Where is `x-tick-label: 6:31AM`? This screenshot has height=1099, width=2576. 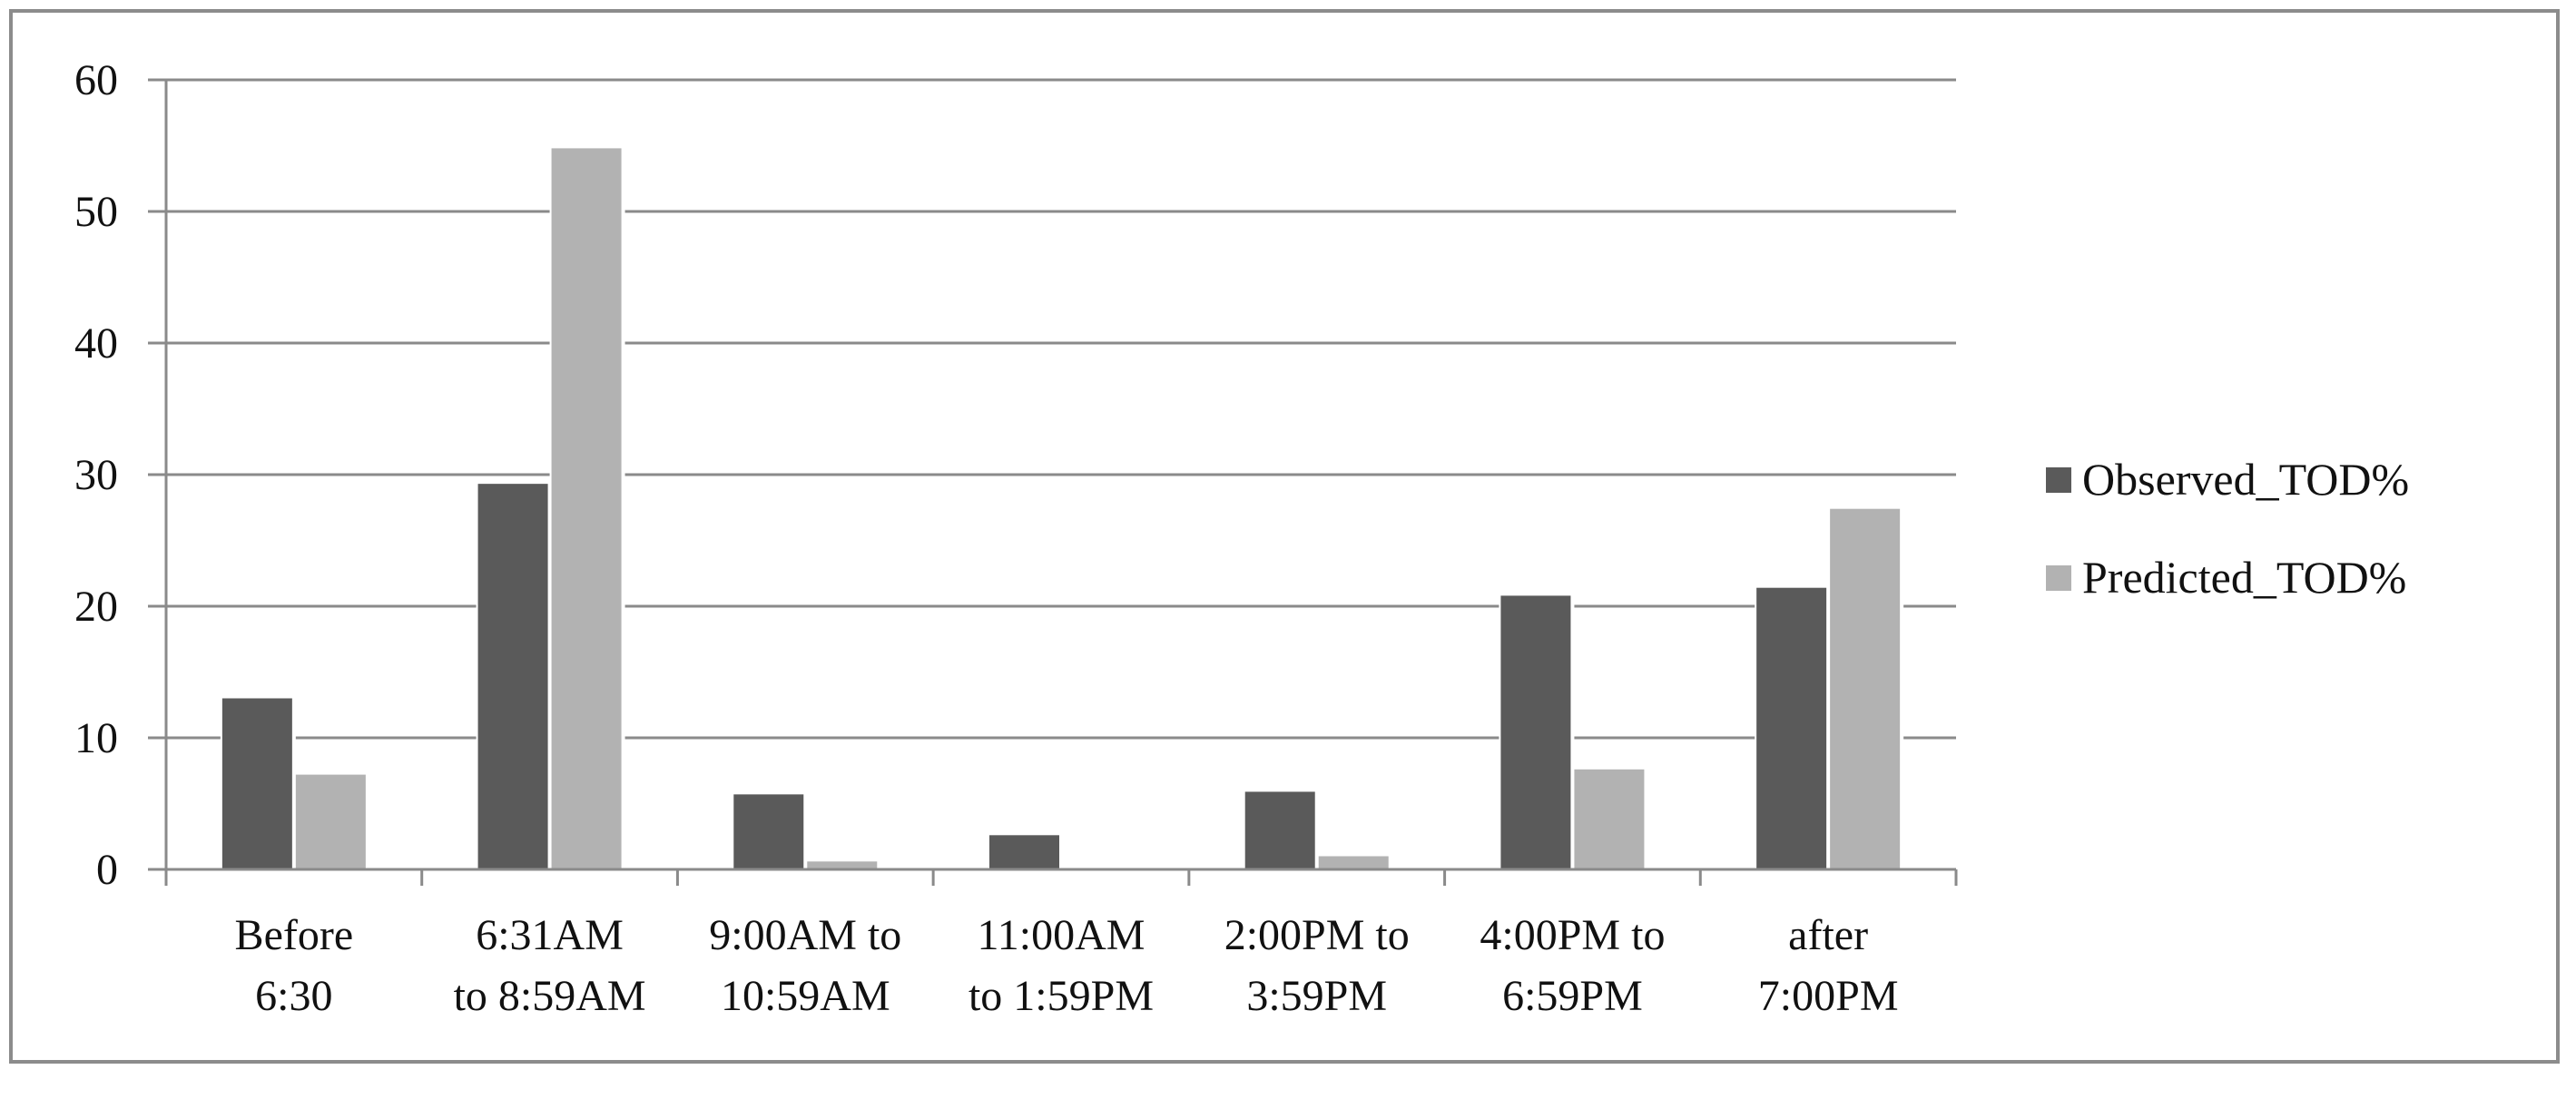
x-tick-label: 6:31AM is located at coordinates (550, 935).